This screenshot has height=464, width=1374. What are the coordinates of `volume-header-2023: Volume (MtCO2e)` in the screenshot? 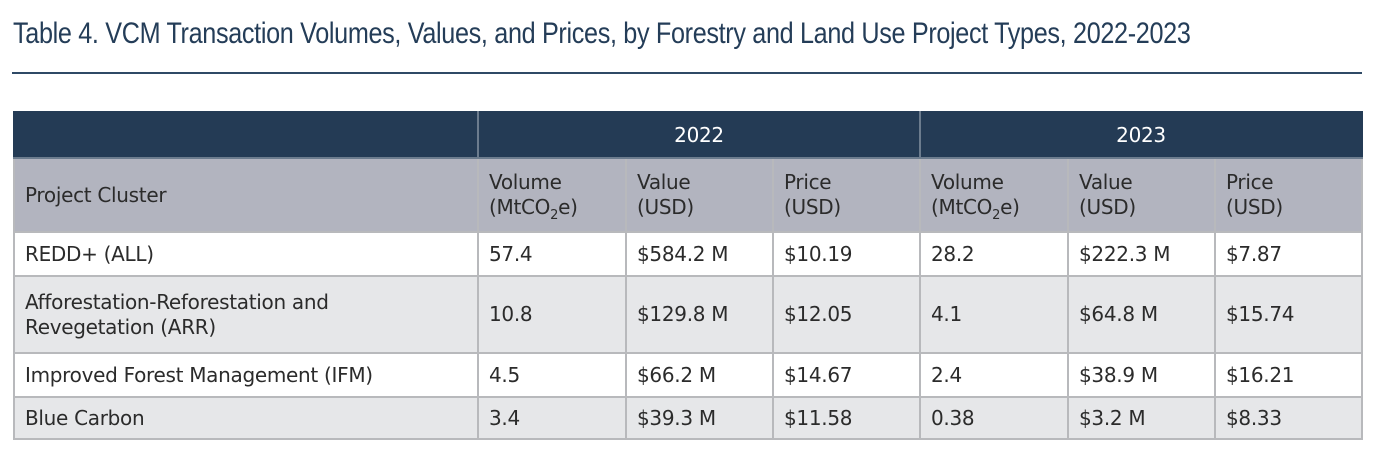 It's located at (994, 195).